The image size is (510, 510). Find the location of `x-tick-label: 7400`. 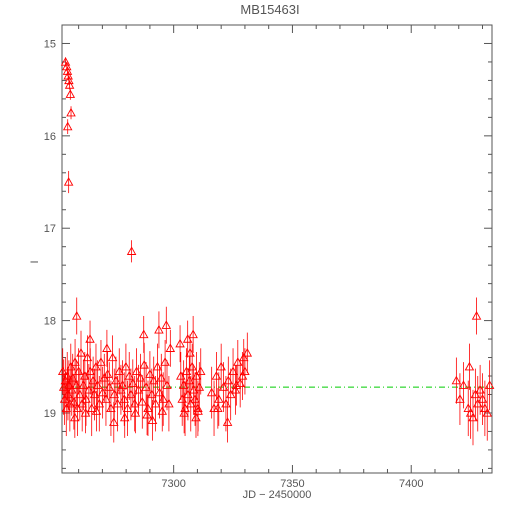

x-tick-label: 7400 is located at coordinates (411, 484).